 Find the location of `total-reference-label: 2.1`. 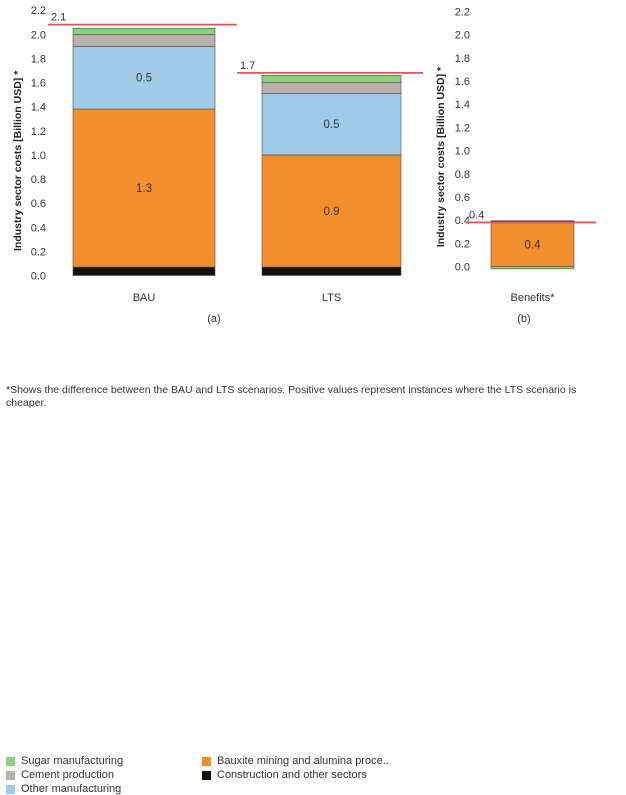

total-reference-label: 2.1 is located at coordinates (58, 18).